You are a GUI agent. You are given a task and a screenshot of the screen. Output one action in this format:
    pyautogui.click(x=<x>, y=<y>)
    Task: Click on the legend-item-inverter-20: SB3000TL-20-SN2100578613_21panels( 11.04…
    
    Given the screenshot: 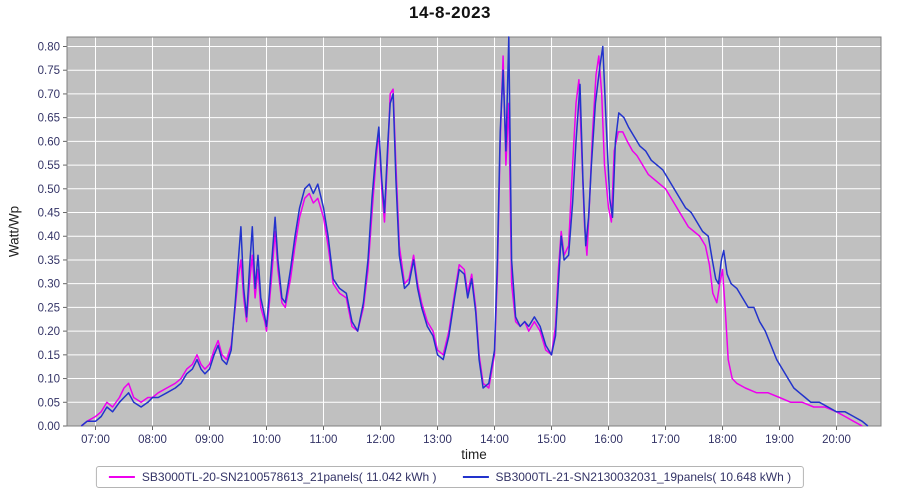 What is the action you would take?
    pyautogui.click(x=272, y=477)
    